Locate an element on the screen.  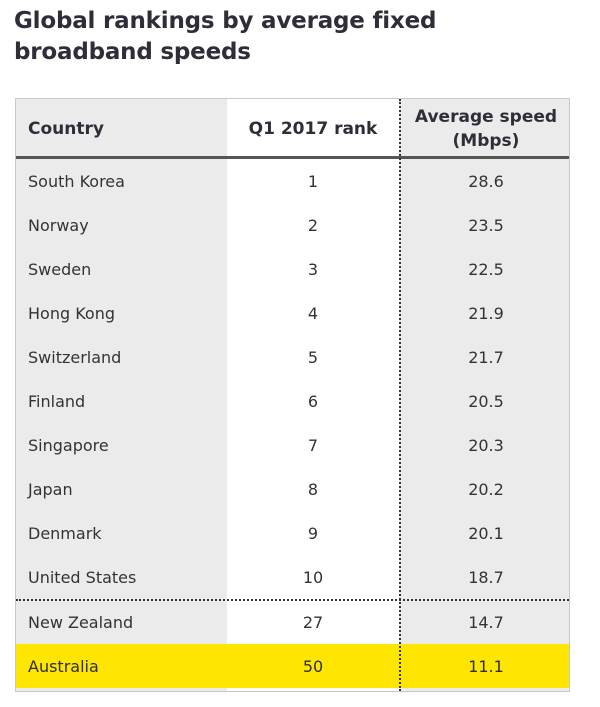
table-row: Singapore 7 20.3 is located at coordinates (292, 445).